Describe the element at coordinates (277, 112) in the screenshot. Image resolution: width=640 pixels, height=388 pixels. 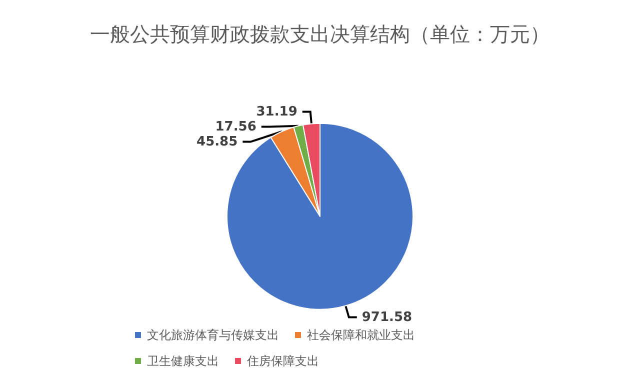
I see `data-label: 31.19` at that location.